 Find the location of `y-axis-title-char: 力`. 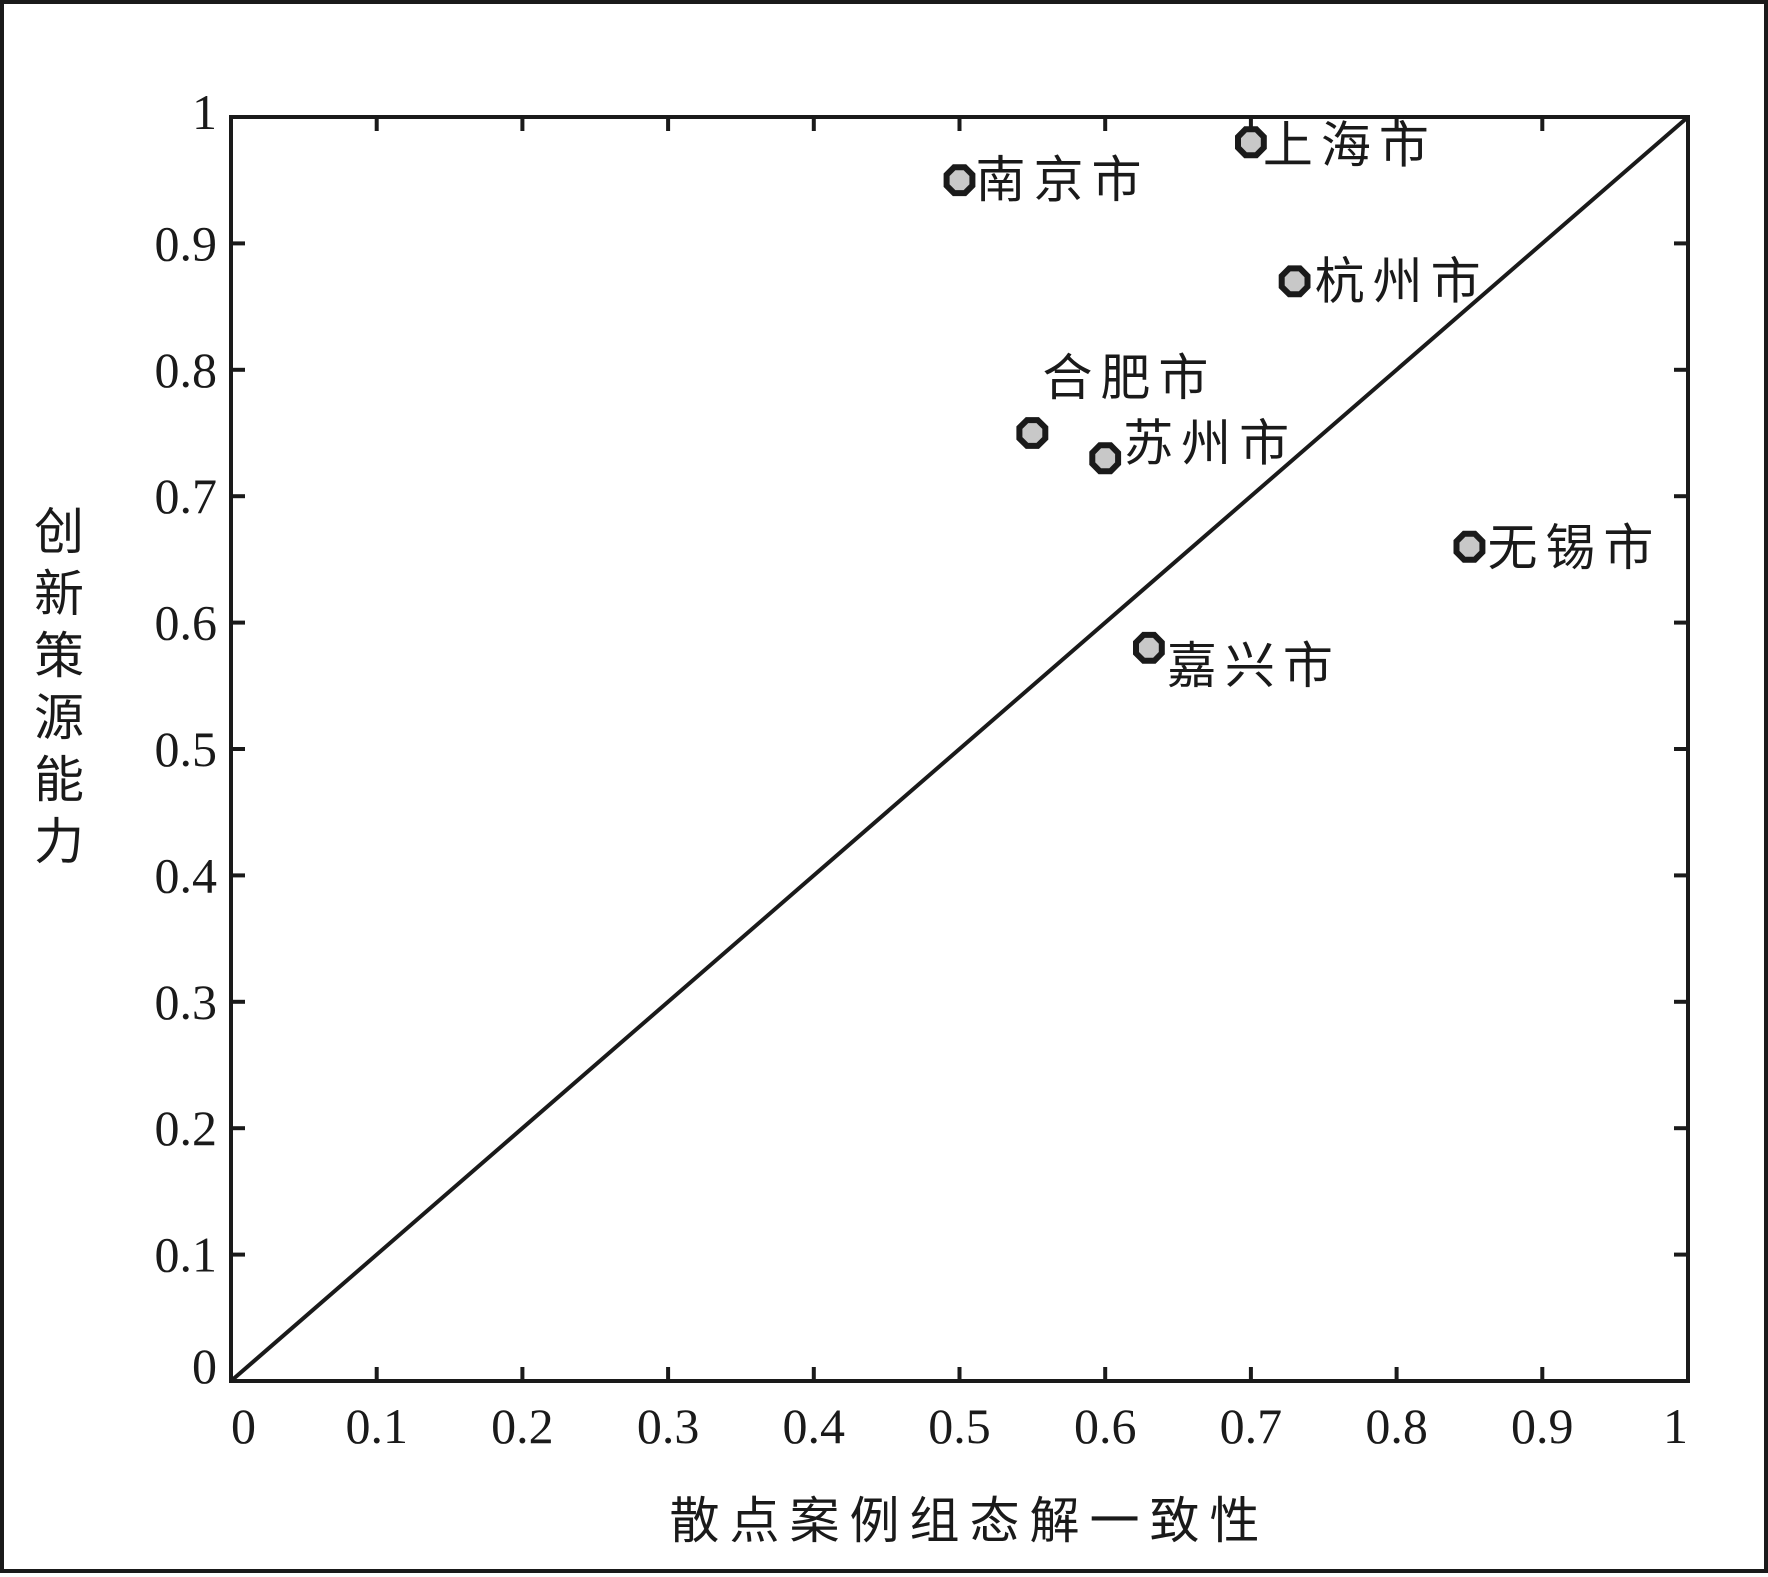

y-axis-title-char: 力 is located at coordinates (64, 842).